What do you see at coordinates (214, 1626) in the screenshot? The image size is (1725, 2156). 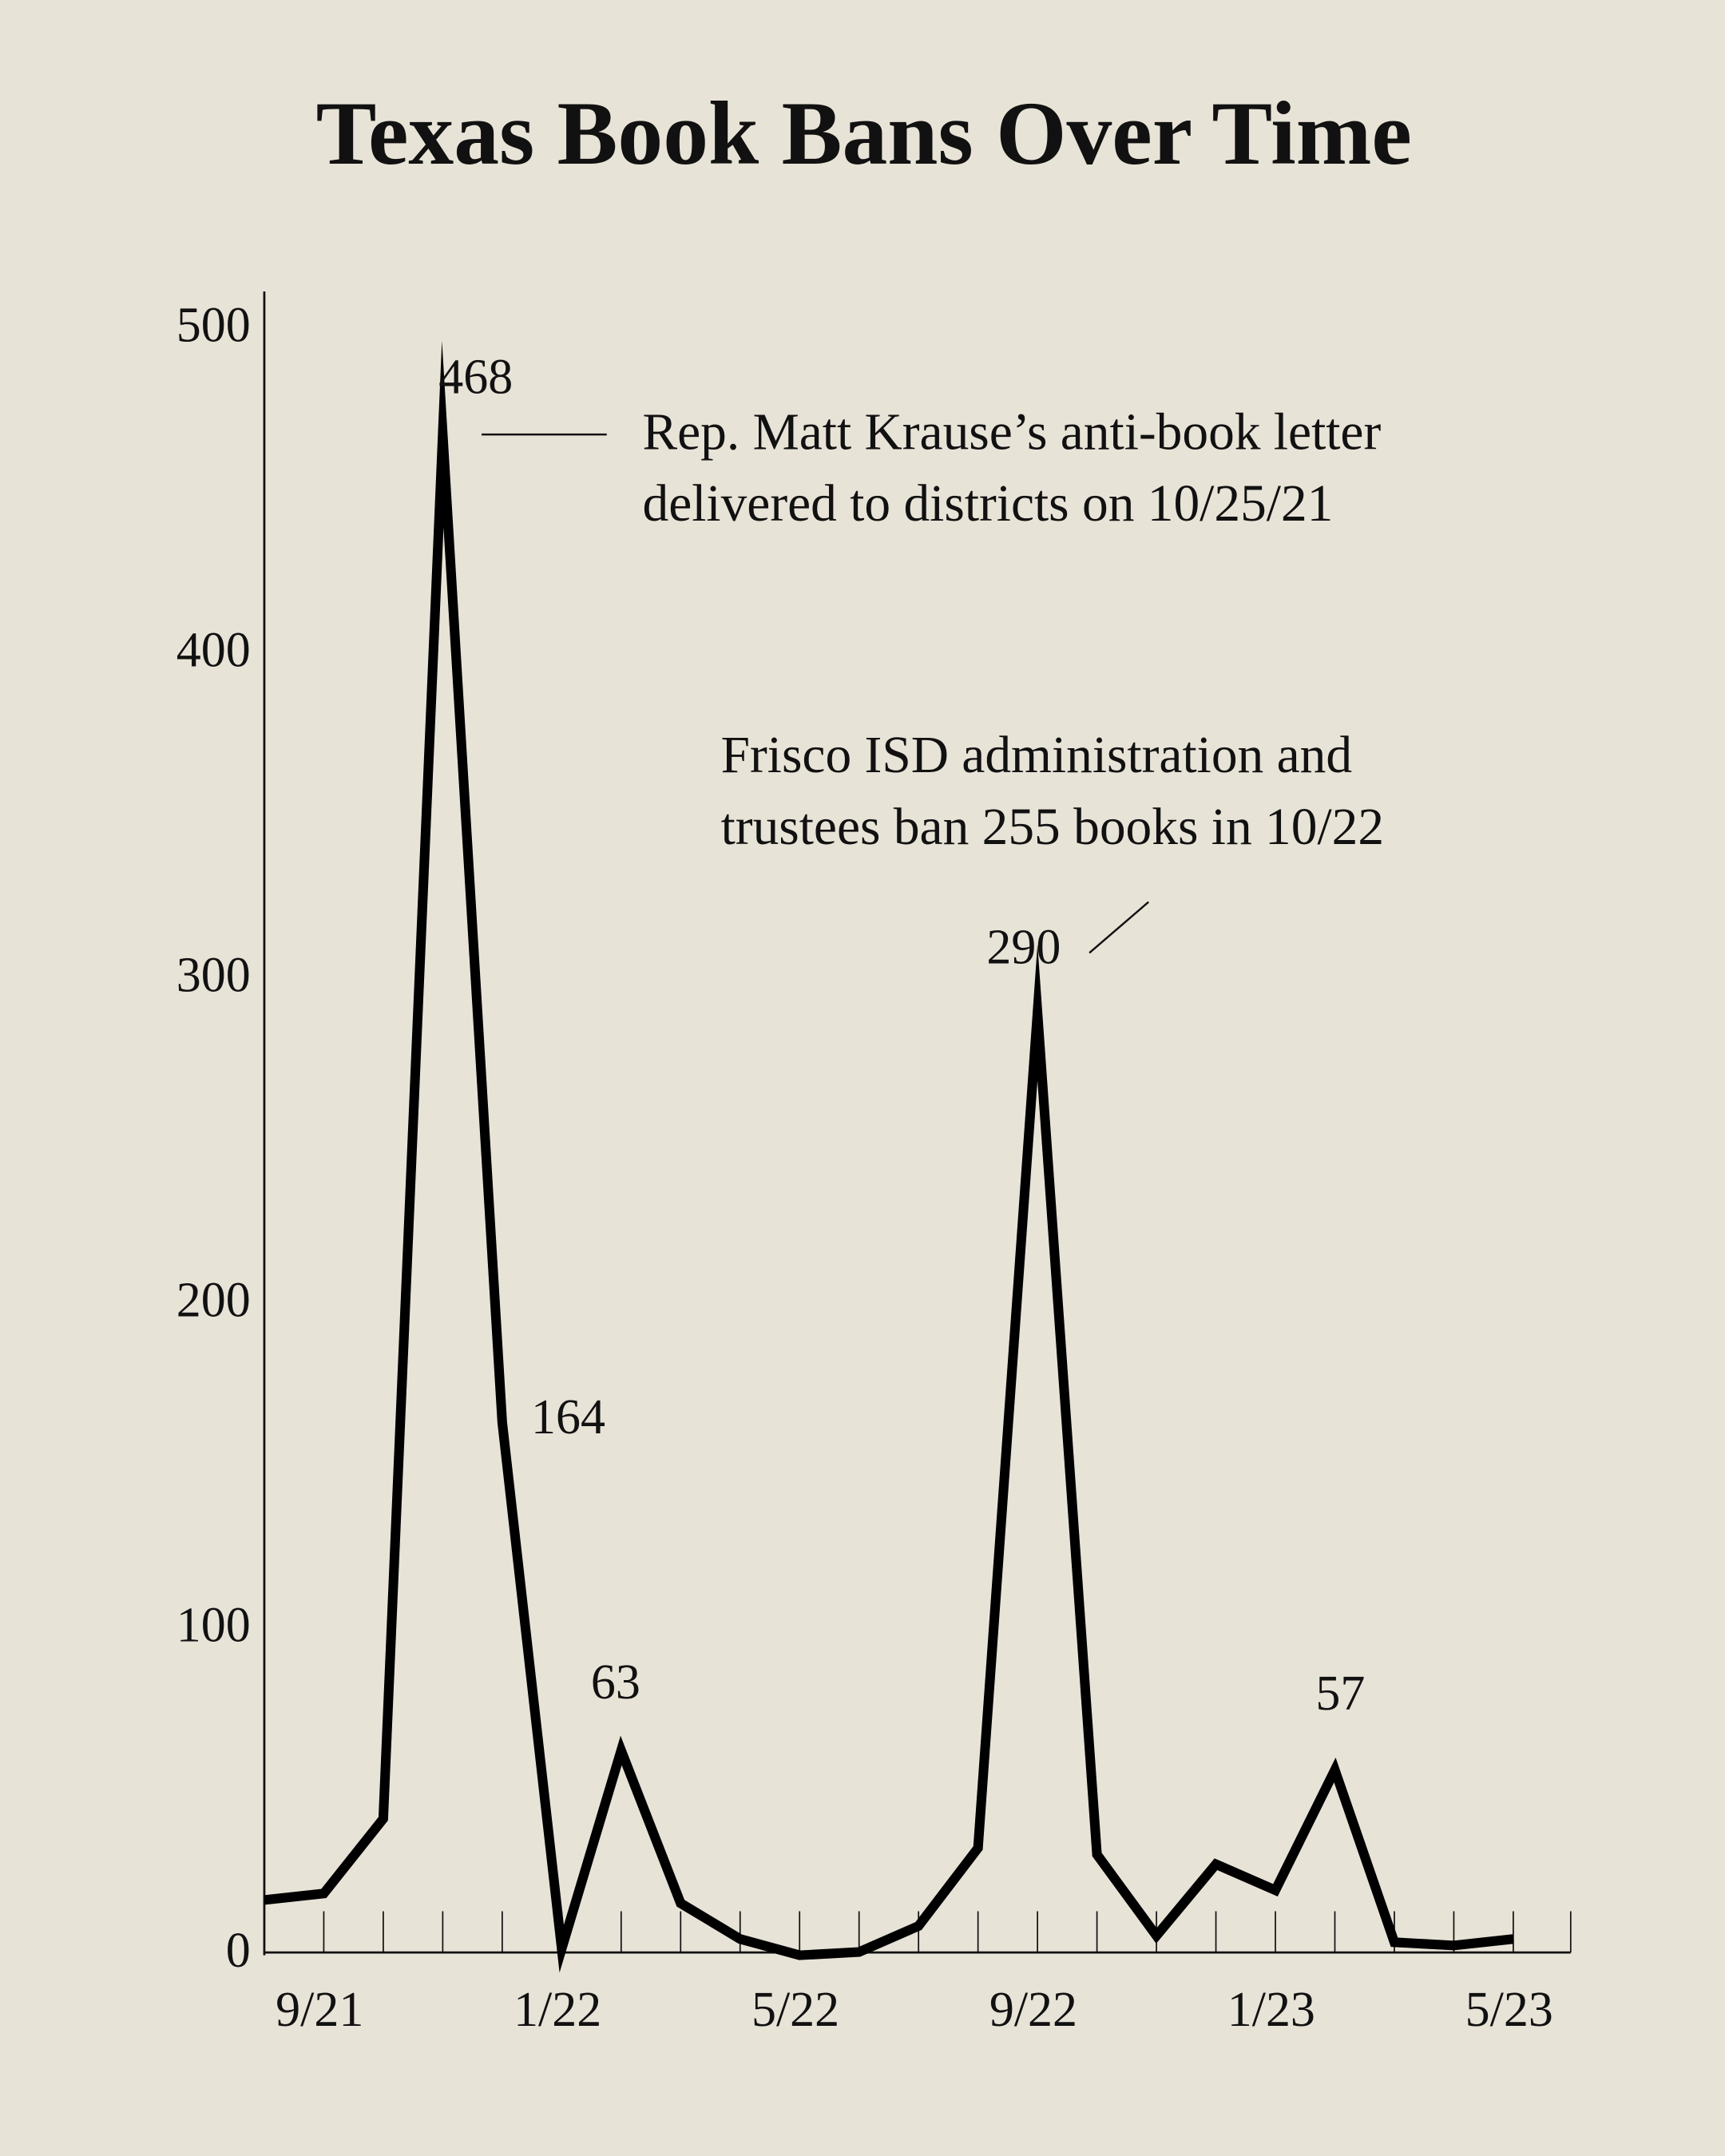 I see `y-tick-label: 100` at bounding box center [214, 1626].